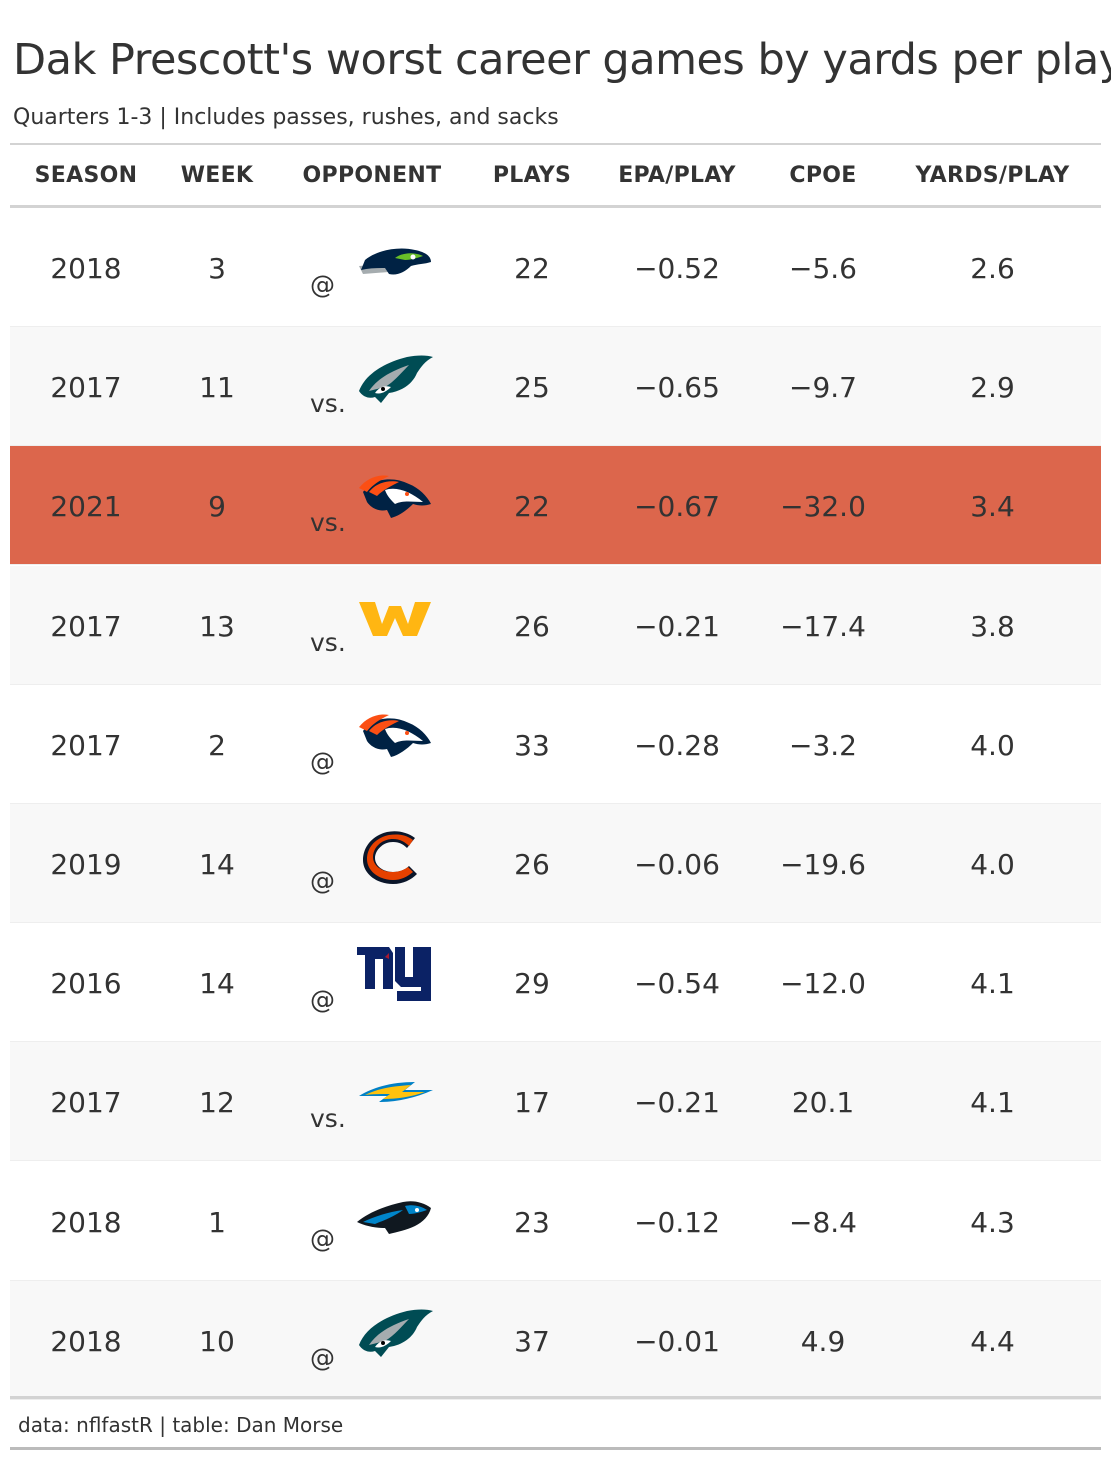 The height and width of the screenshot is (1462, 1111). Describe the element at coordinates (677, 984) in the screenshot. I see `cell-epa-per-play: −0.54` at that location.